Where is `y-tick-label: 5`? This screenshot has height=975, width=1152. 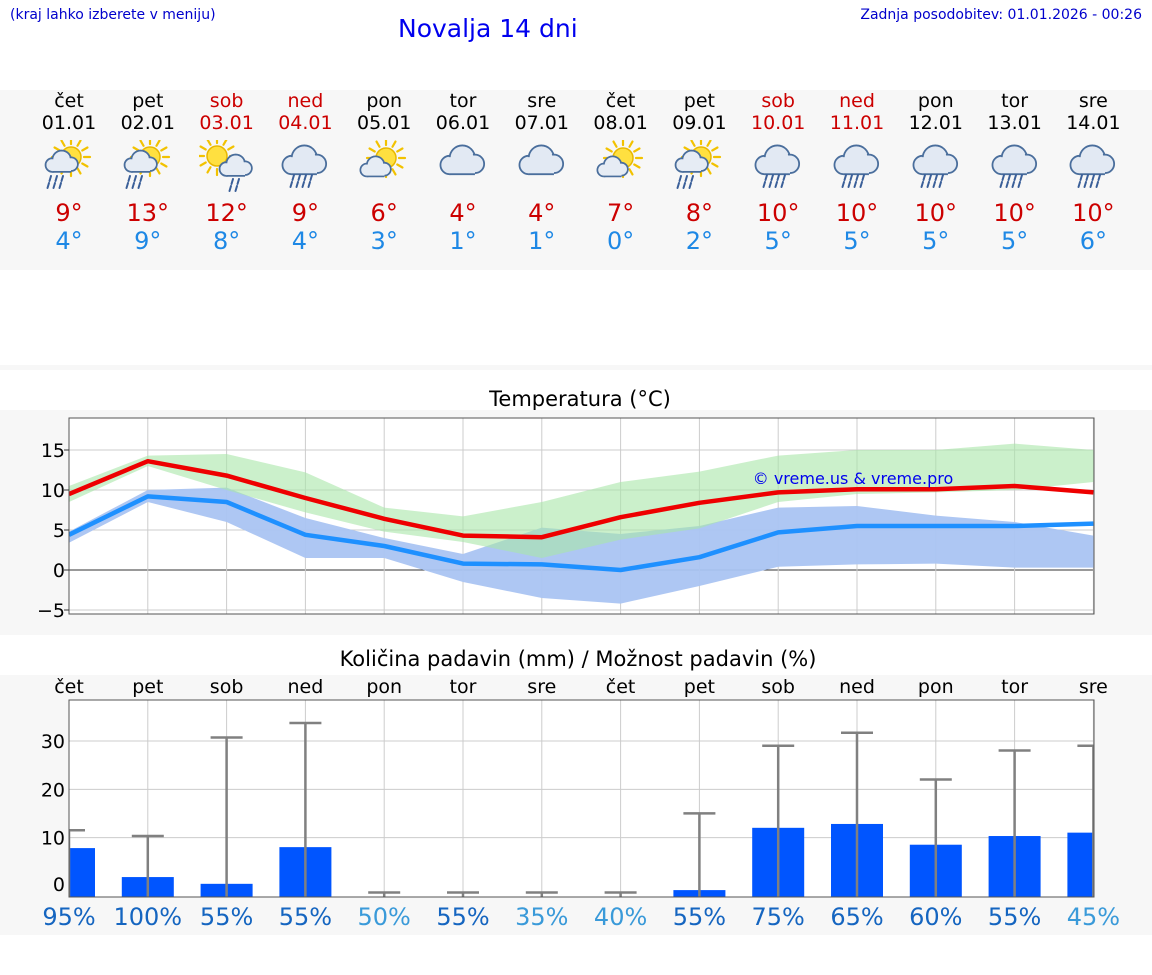 y-tick-label: 5 is located at coordinates (59, 531).